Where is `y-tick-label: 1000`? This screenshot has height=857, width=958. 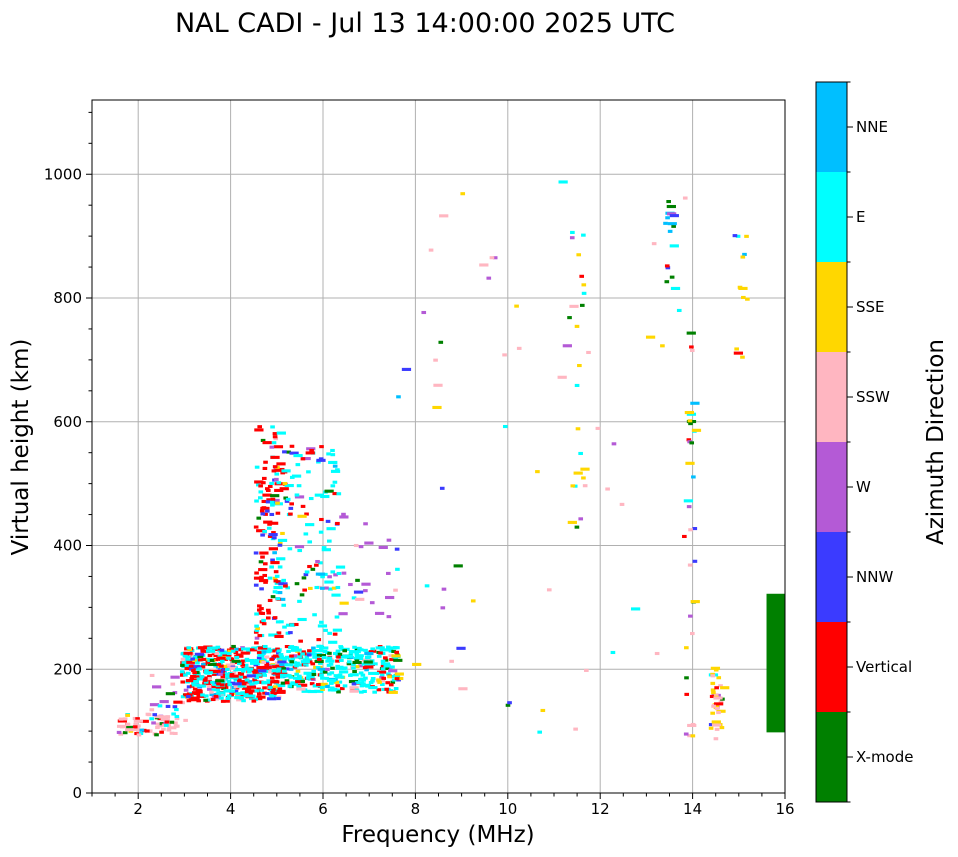 y-tick-label: 1000 is located at coordinates (63, 174).